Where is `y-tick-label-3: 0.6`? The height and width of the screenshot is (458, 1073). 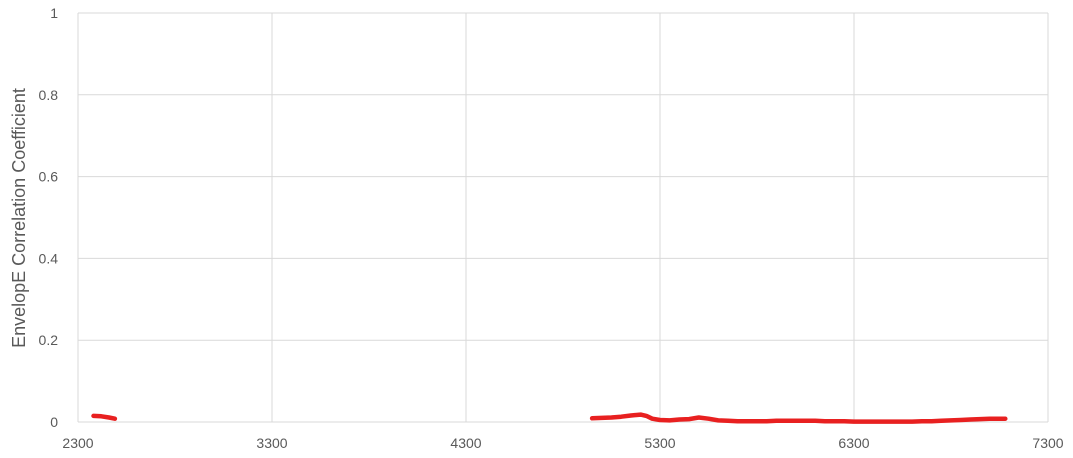
y-tick-label-3: 0.6 is located at coordinates (49, 177).